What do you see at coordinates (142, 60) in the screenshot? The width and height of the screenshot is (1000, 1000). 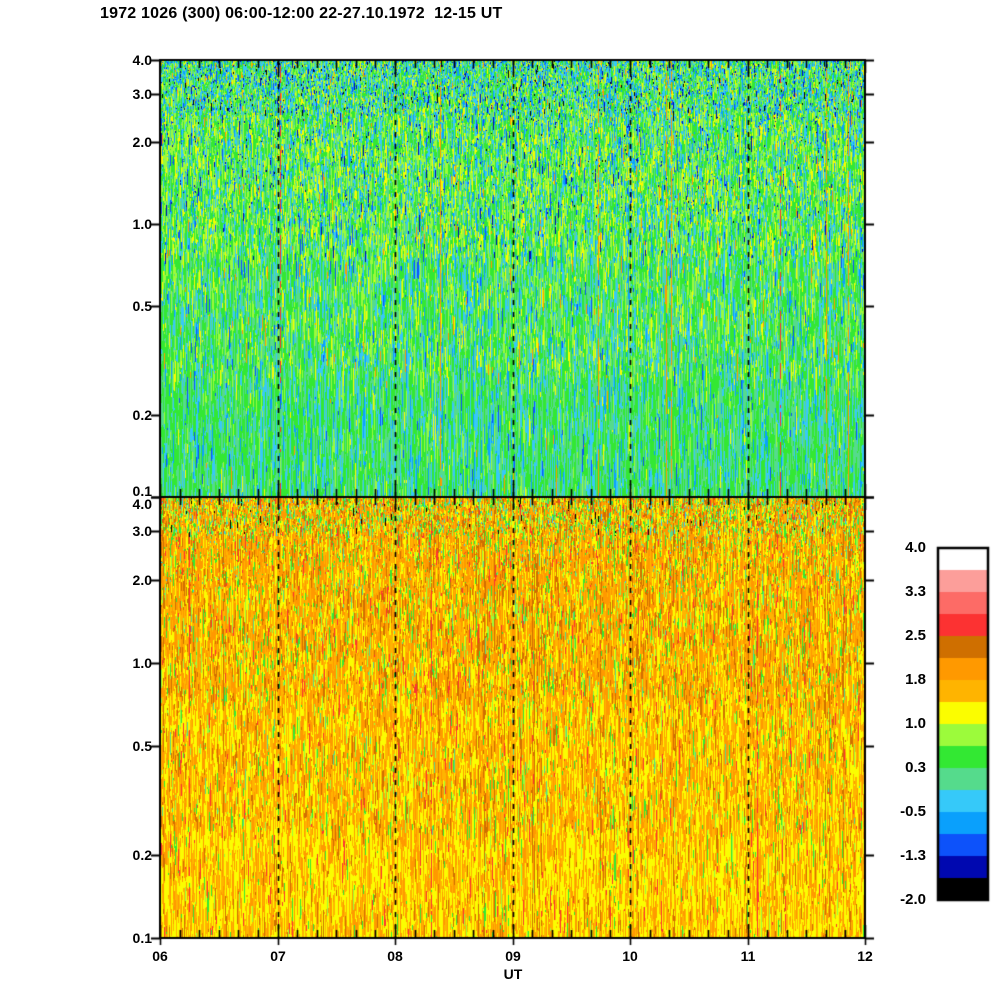 I see `y-tick-label-upper: 4.0` at bounding box center [142, 60].